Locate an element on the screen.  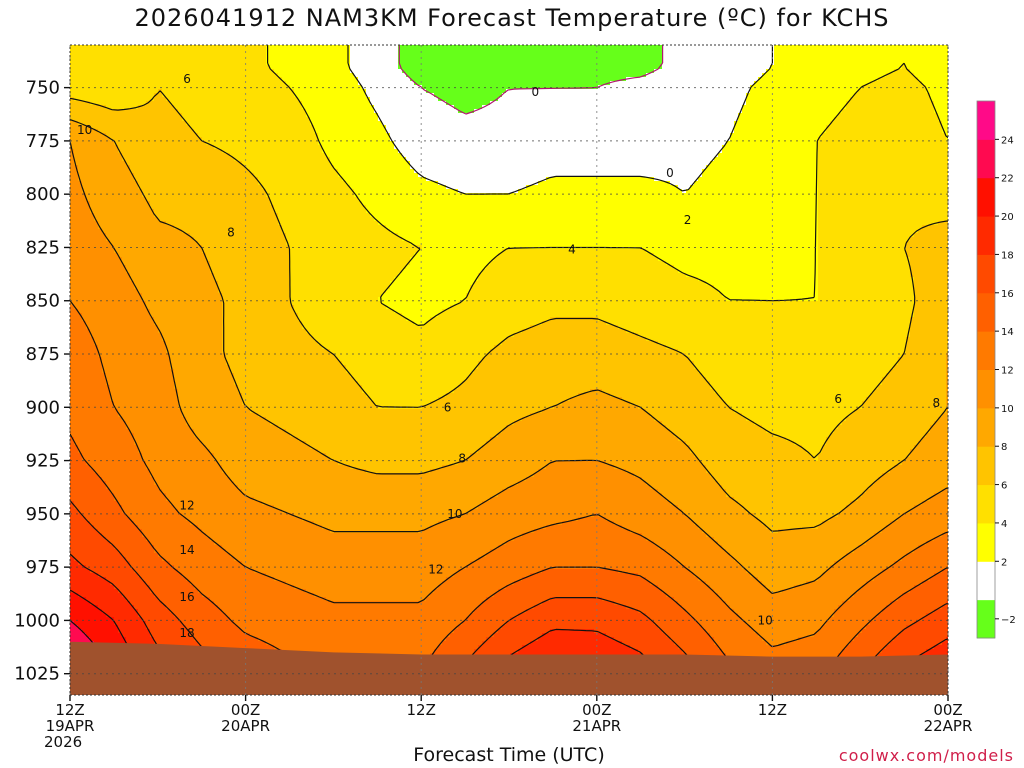
y-tick-label: 775 is located at coordinates (43, 141).